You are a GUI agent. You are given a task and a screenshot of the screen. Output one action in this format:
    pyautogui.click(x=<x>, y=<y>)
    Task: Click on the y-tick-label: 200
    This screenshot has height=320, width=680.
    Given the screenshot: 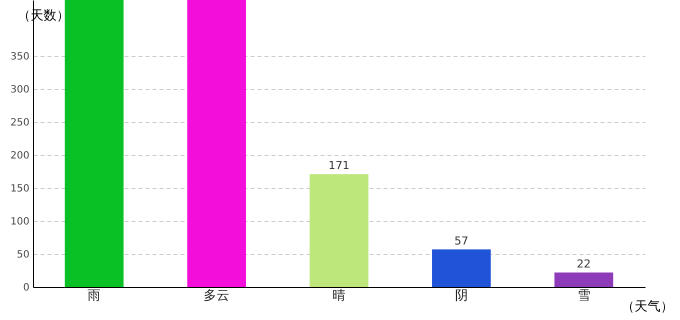 What is the action you would take?
    pyautogui.click(x=20, y=156)
    